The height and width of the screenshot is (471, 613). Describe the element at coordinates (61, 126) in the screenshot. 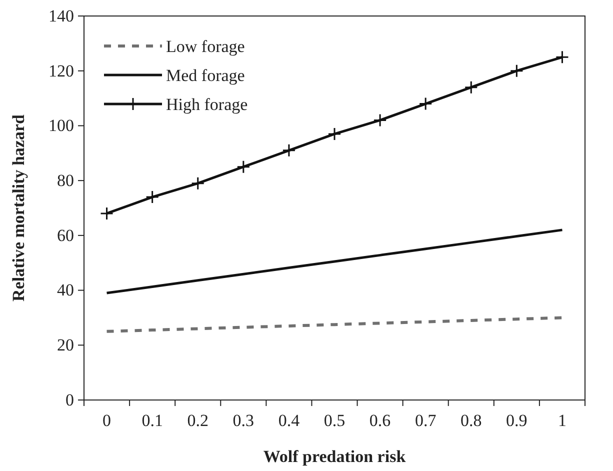

I see `y-tick-label: 100` at that location.